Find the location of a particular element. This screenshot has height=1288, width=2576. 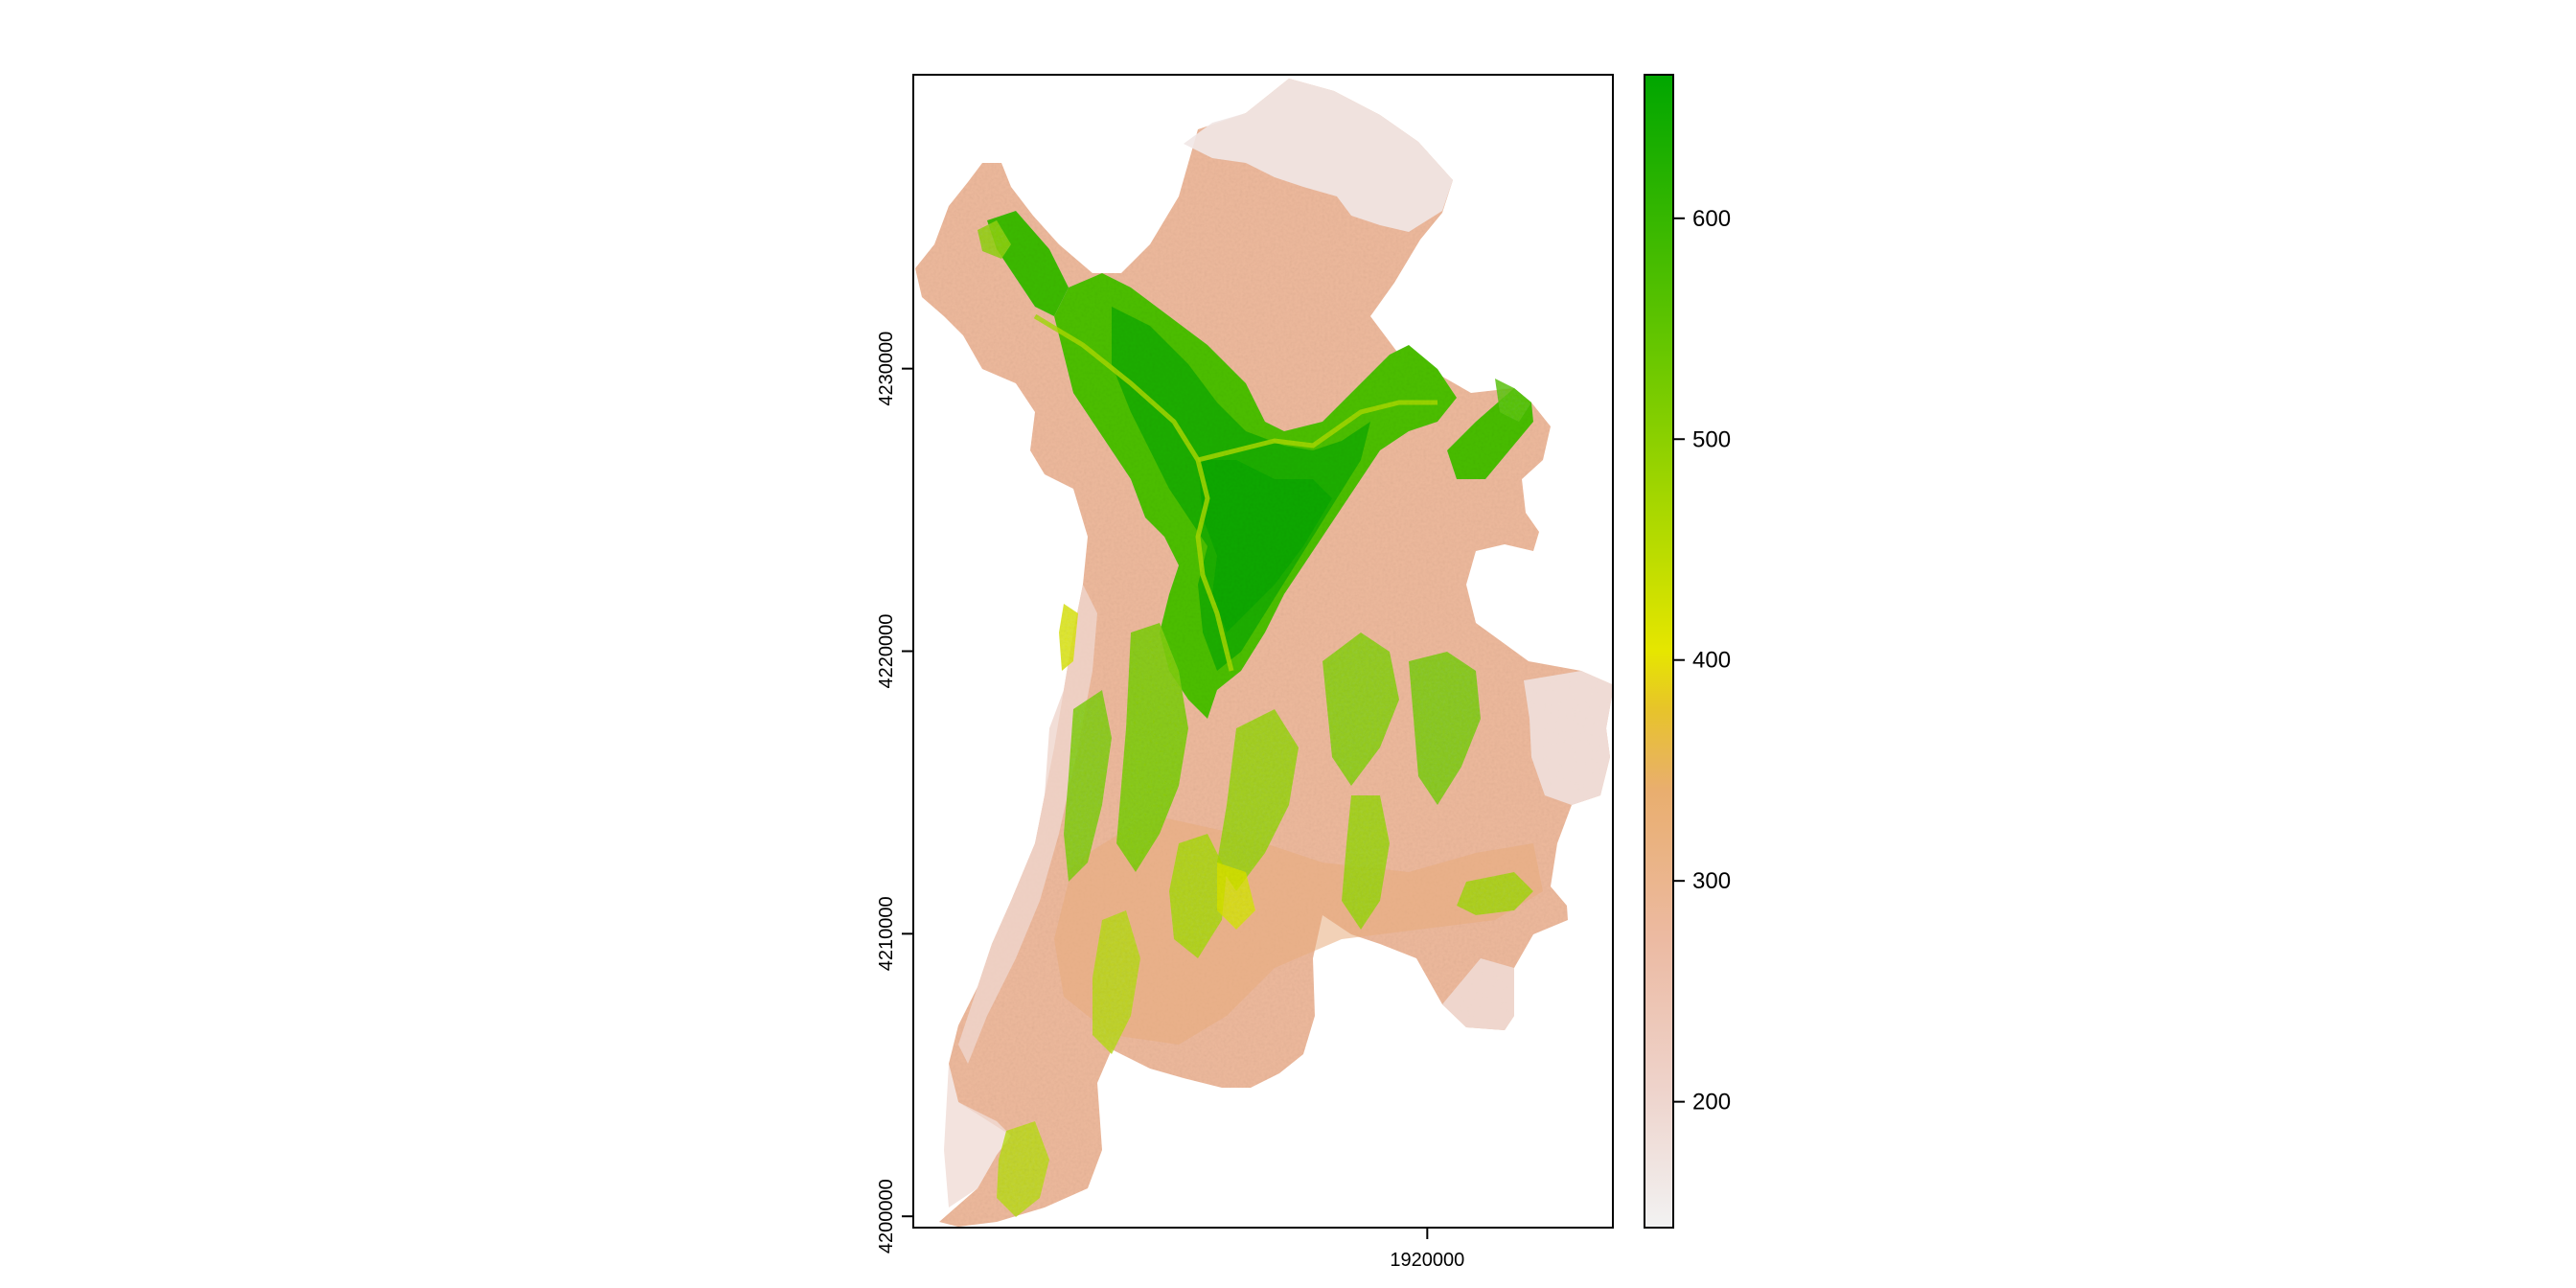

x-tick-label: 1920000 is located at coordinates (1427, 1260).